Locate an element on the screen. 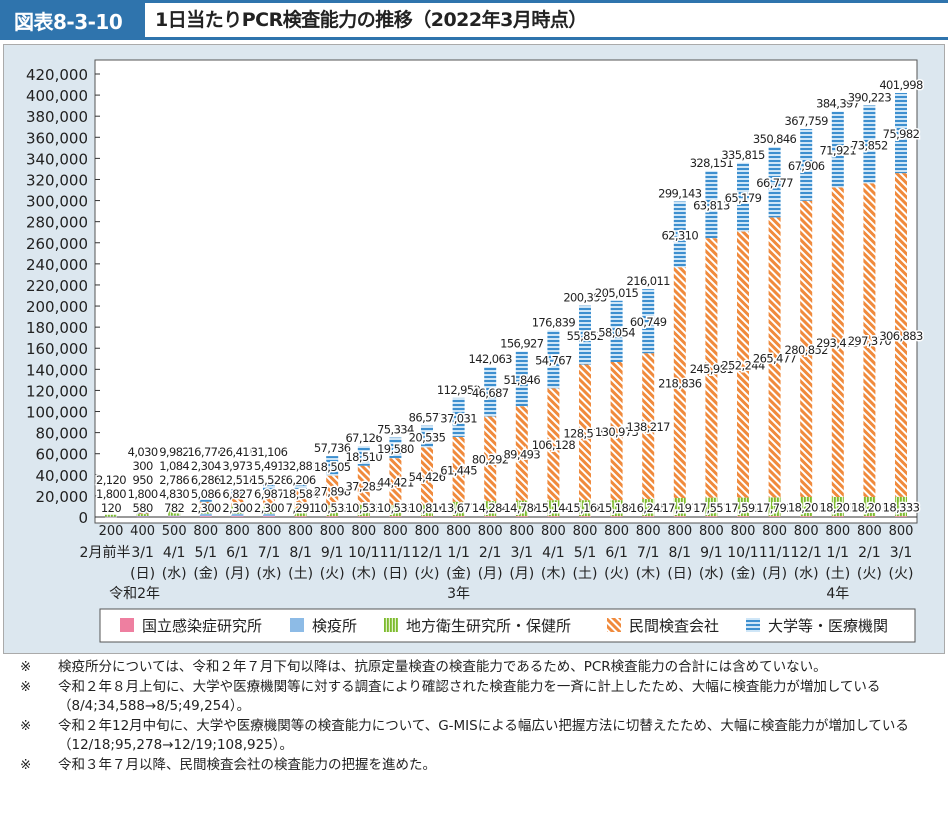  data-label: 75,982 is located at coordinates (901, 134).